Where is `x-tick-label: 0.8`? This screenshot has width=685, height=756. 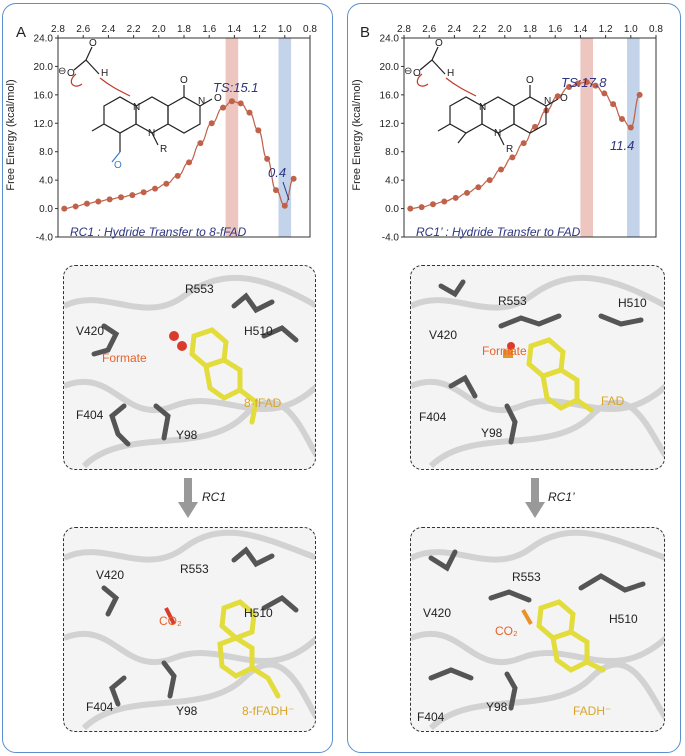
x-tick-label: 0.8 is located at coordinates (310, 29).